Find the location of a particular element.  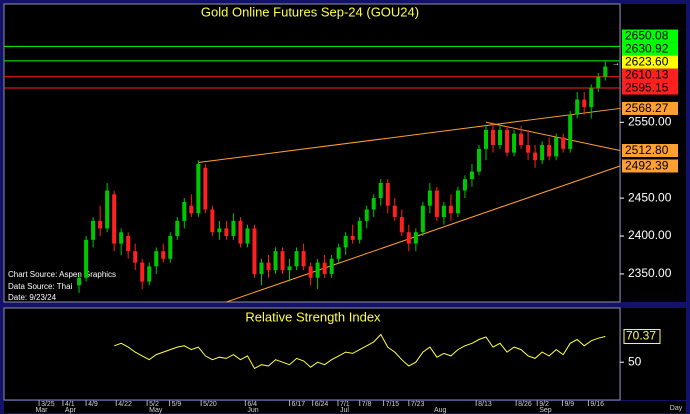

rsi-box is located at coordinates (642, 337).